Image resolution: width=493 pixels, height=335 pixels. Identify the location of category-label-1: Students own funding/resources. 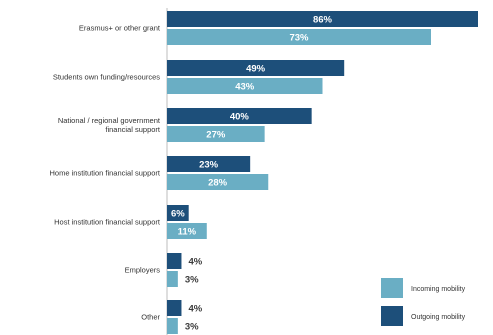
(106, 77).